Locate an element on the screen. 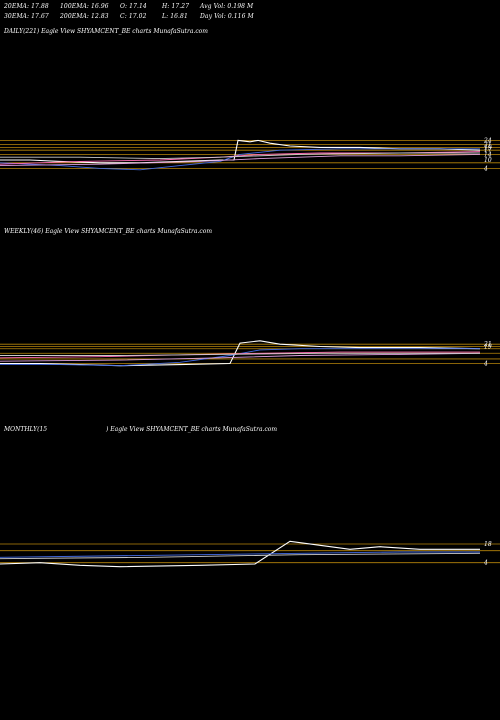  daily-tick-label-2: 19 is located at coordinates (488, 147).